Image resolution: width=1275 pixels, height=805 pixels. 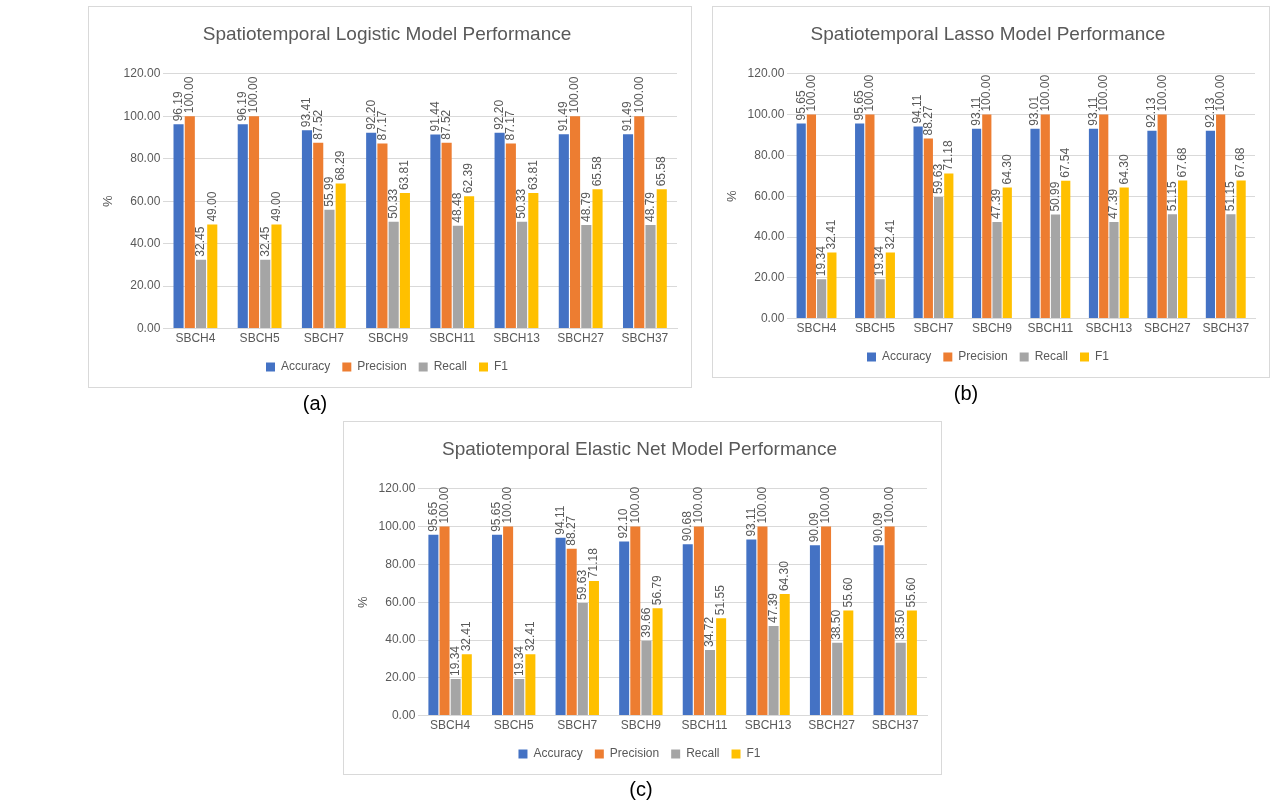 What do you see at coordinates (641, 789) in the screenshot?
I see `text: (c)` at bounding box center [641, 789].